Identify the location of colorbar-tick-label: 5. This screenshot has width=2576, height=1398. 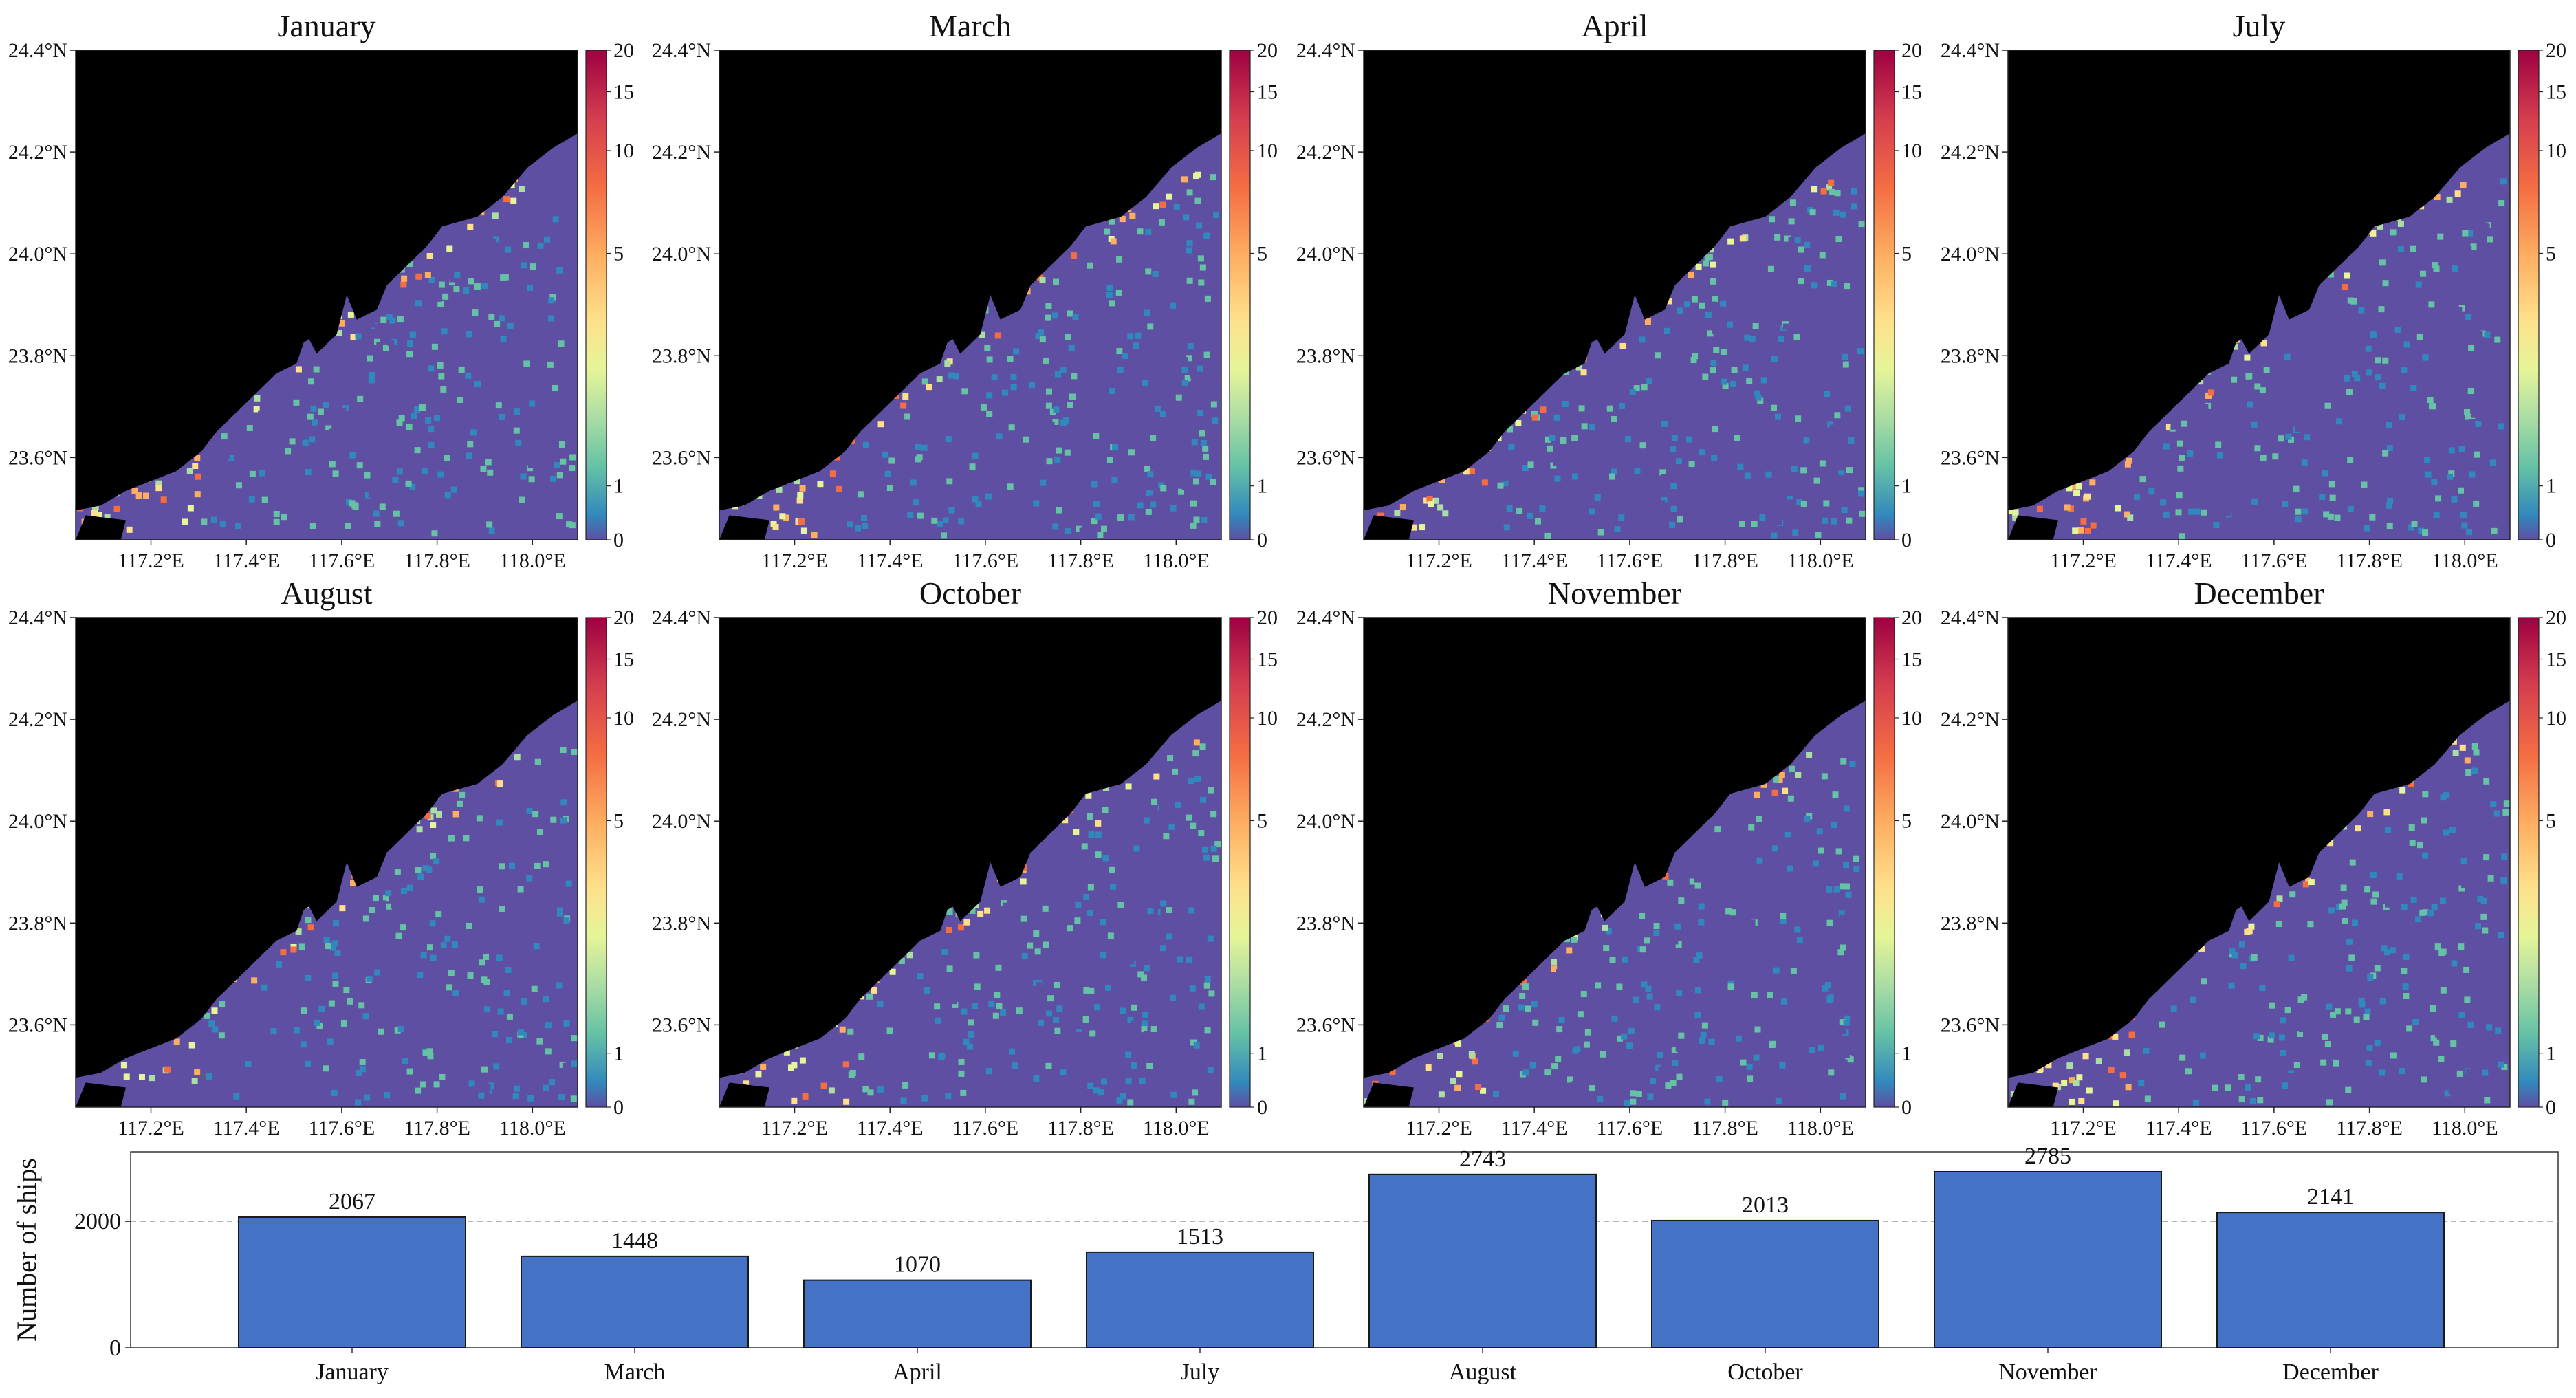
(2551, 820).